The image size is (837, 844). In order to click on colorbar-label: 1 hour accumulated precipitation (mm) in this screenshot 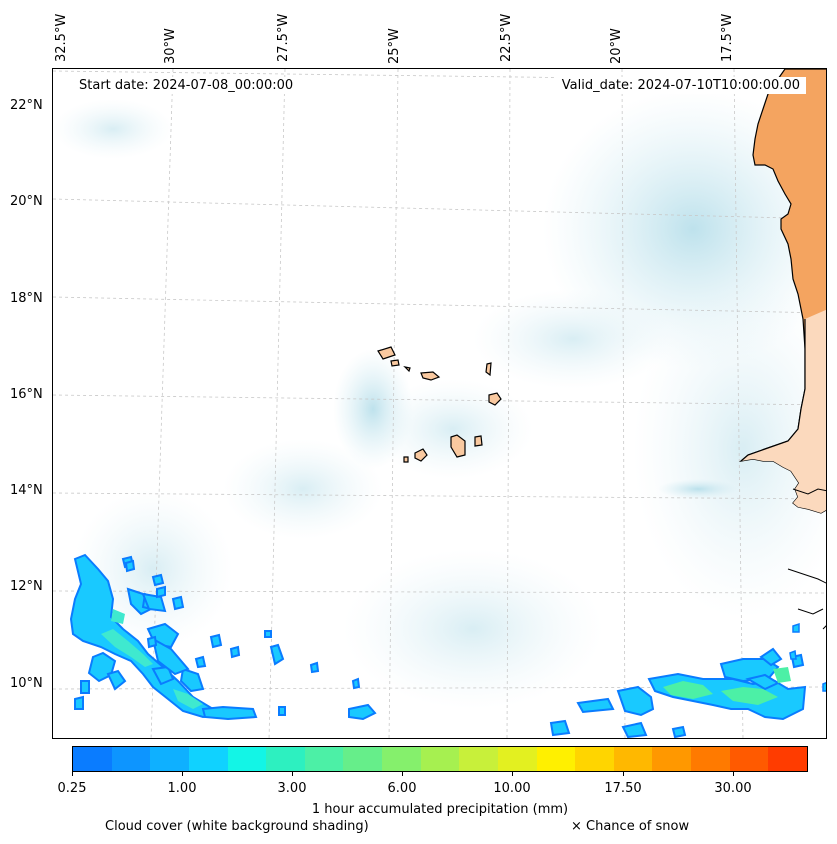, I will do `click(440, 809)`.